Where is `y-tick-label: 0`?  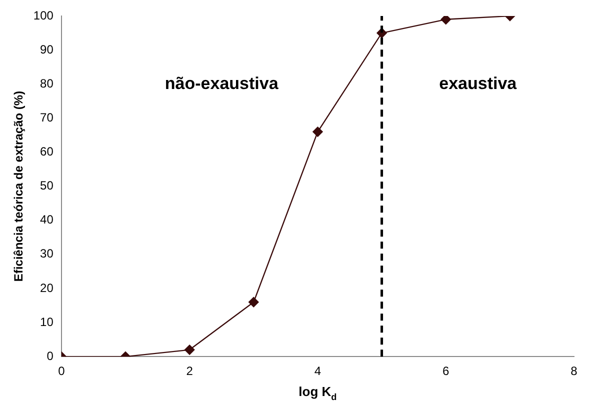 y-tick-label: 0 is located at coordinates (50, 355).